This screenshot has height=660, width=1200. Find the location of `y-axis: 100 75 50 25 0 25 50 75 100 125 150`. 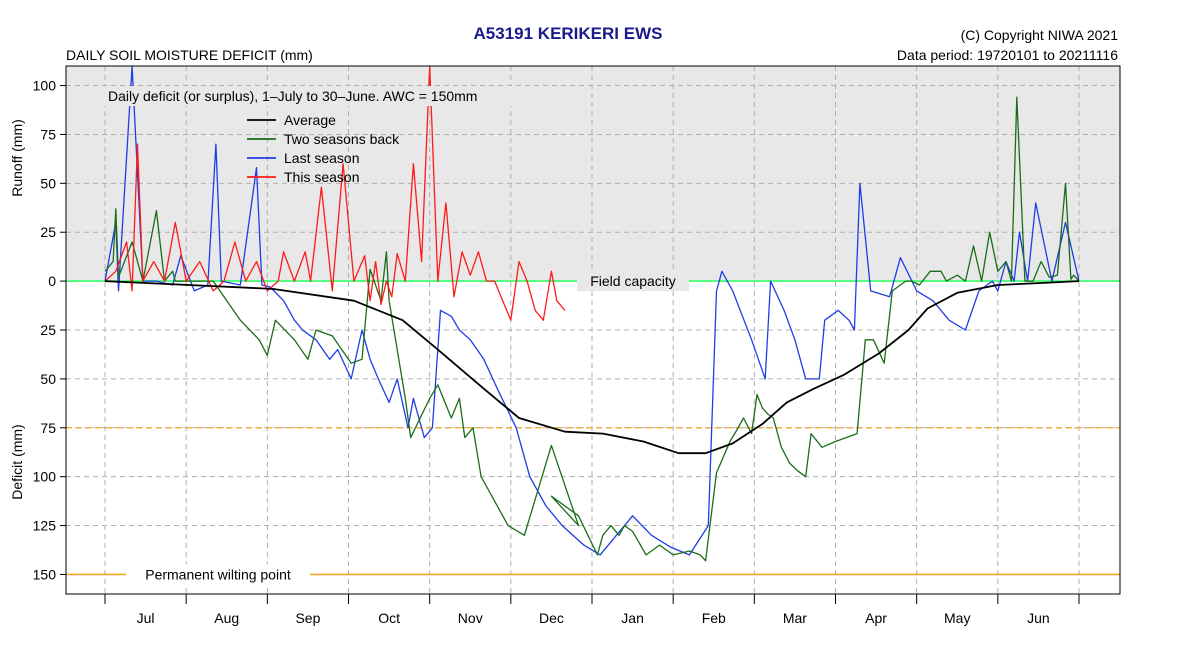

y-axis: 100 75 50 25 0 25 50 75 100 125 150 is located at coordinates (49, 330).